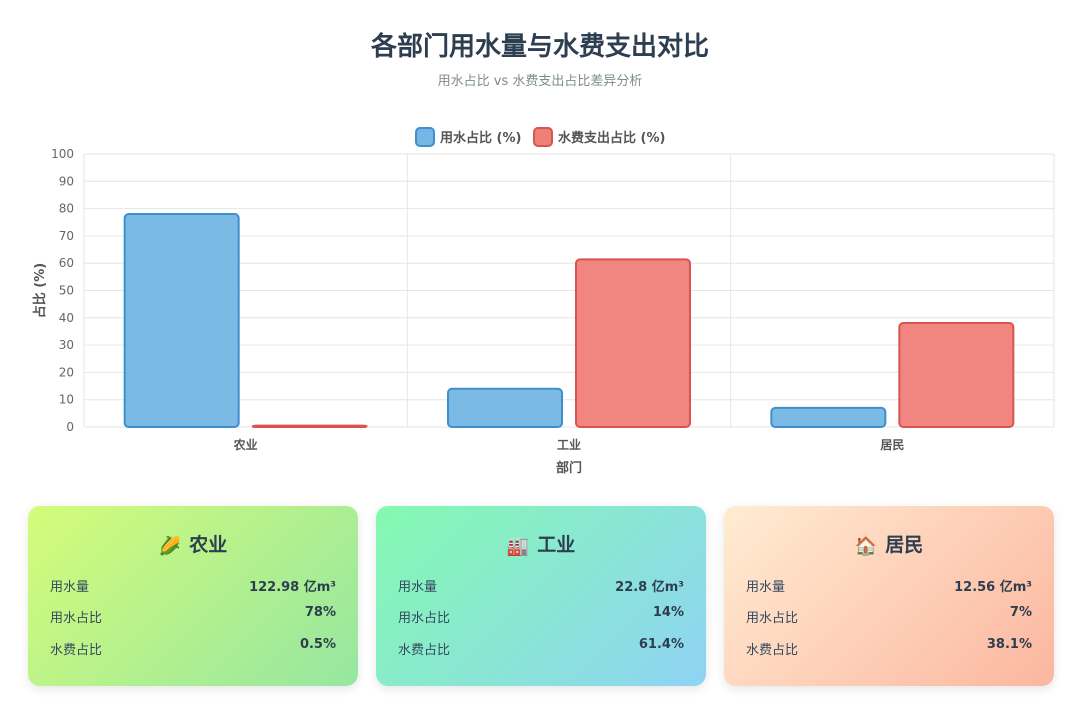  I want to click on row-value: 7%, so click(1020, 612).